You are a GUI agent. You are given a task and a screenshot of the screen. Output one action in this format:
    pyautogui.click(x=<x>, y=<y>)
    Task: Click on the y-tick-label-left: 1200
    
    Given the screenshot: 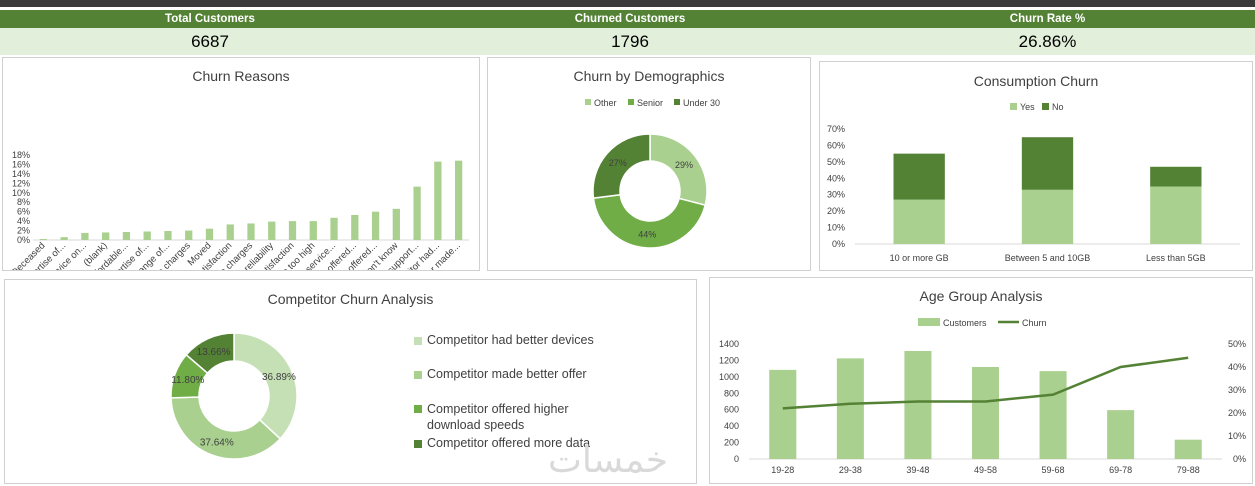 What is the action you would take?
    pyautogui.click(x=729, y=360)
    